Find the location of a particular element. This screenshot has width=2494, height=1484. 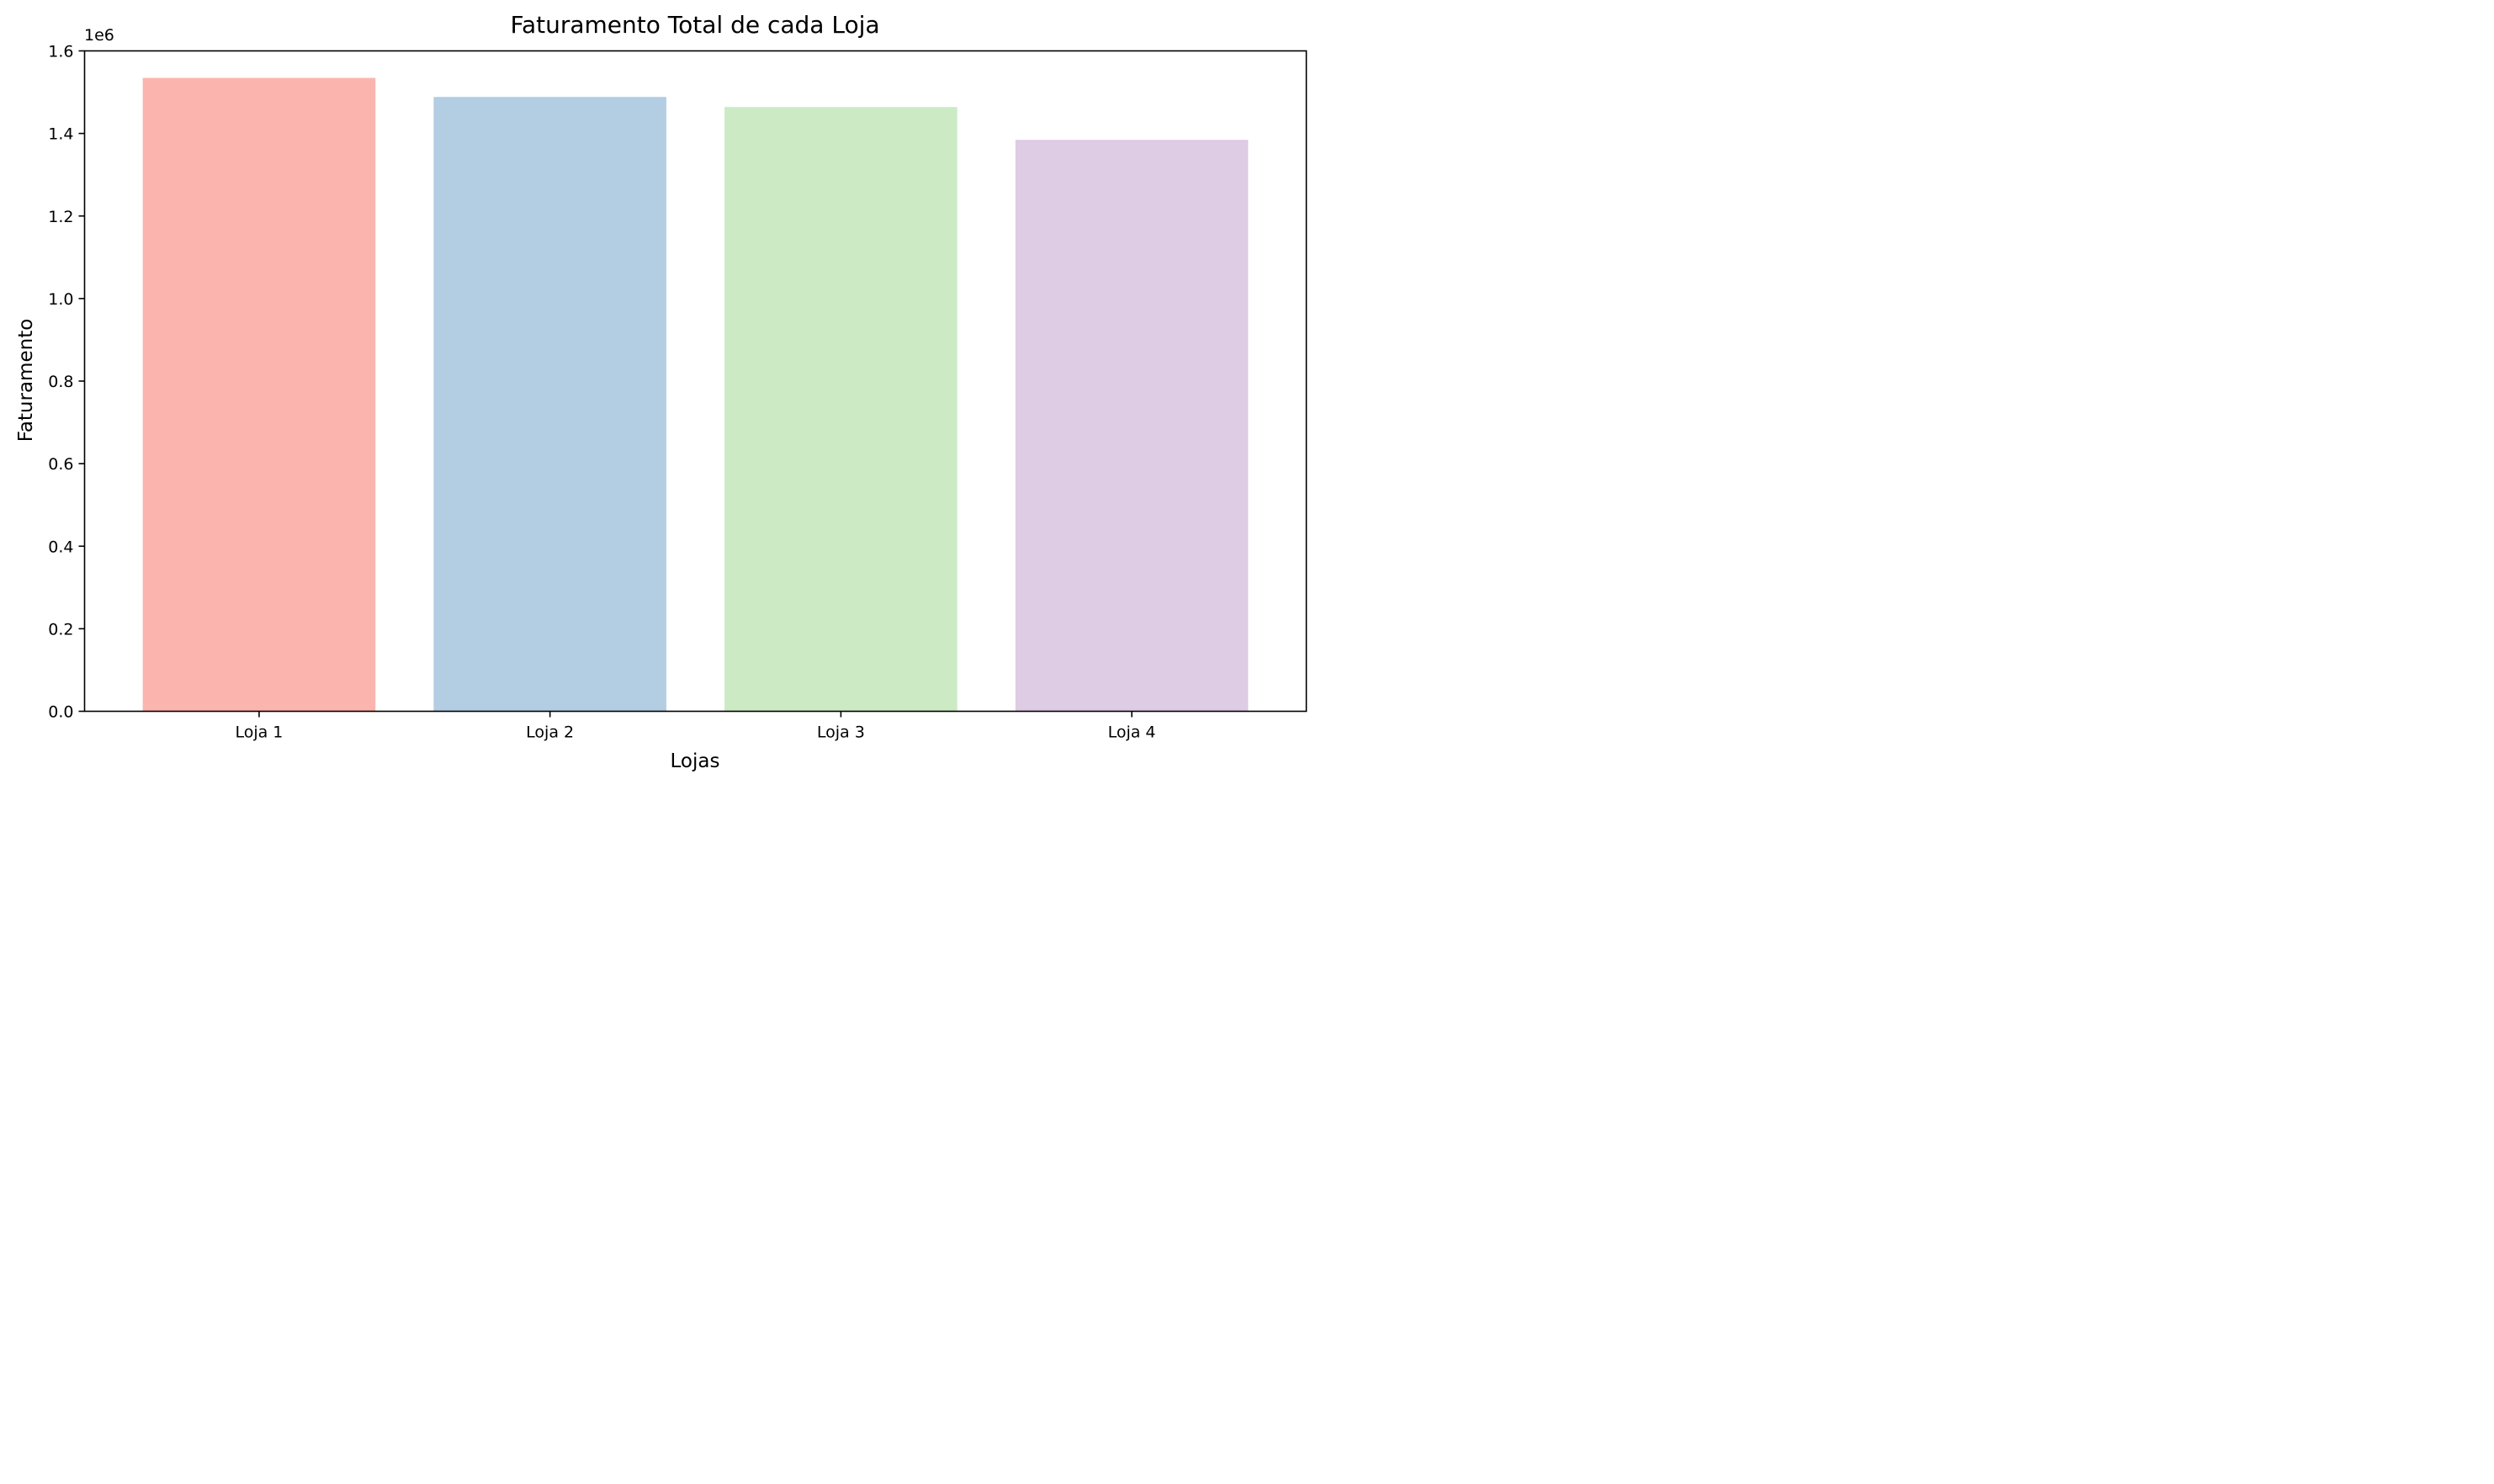

chart-title: Faturamento Total de cada Loja is located at coordinates (694, 25).